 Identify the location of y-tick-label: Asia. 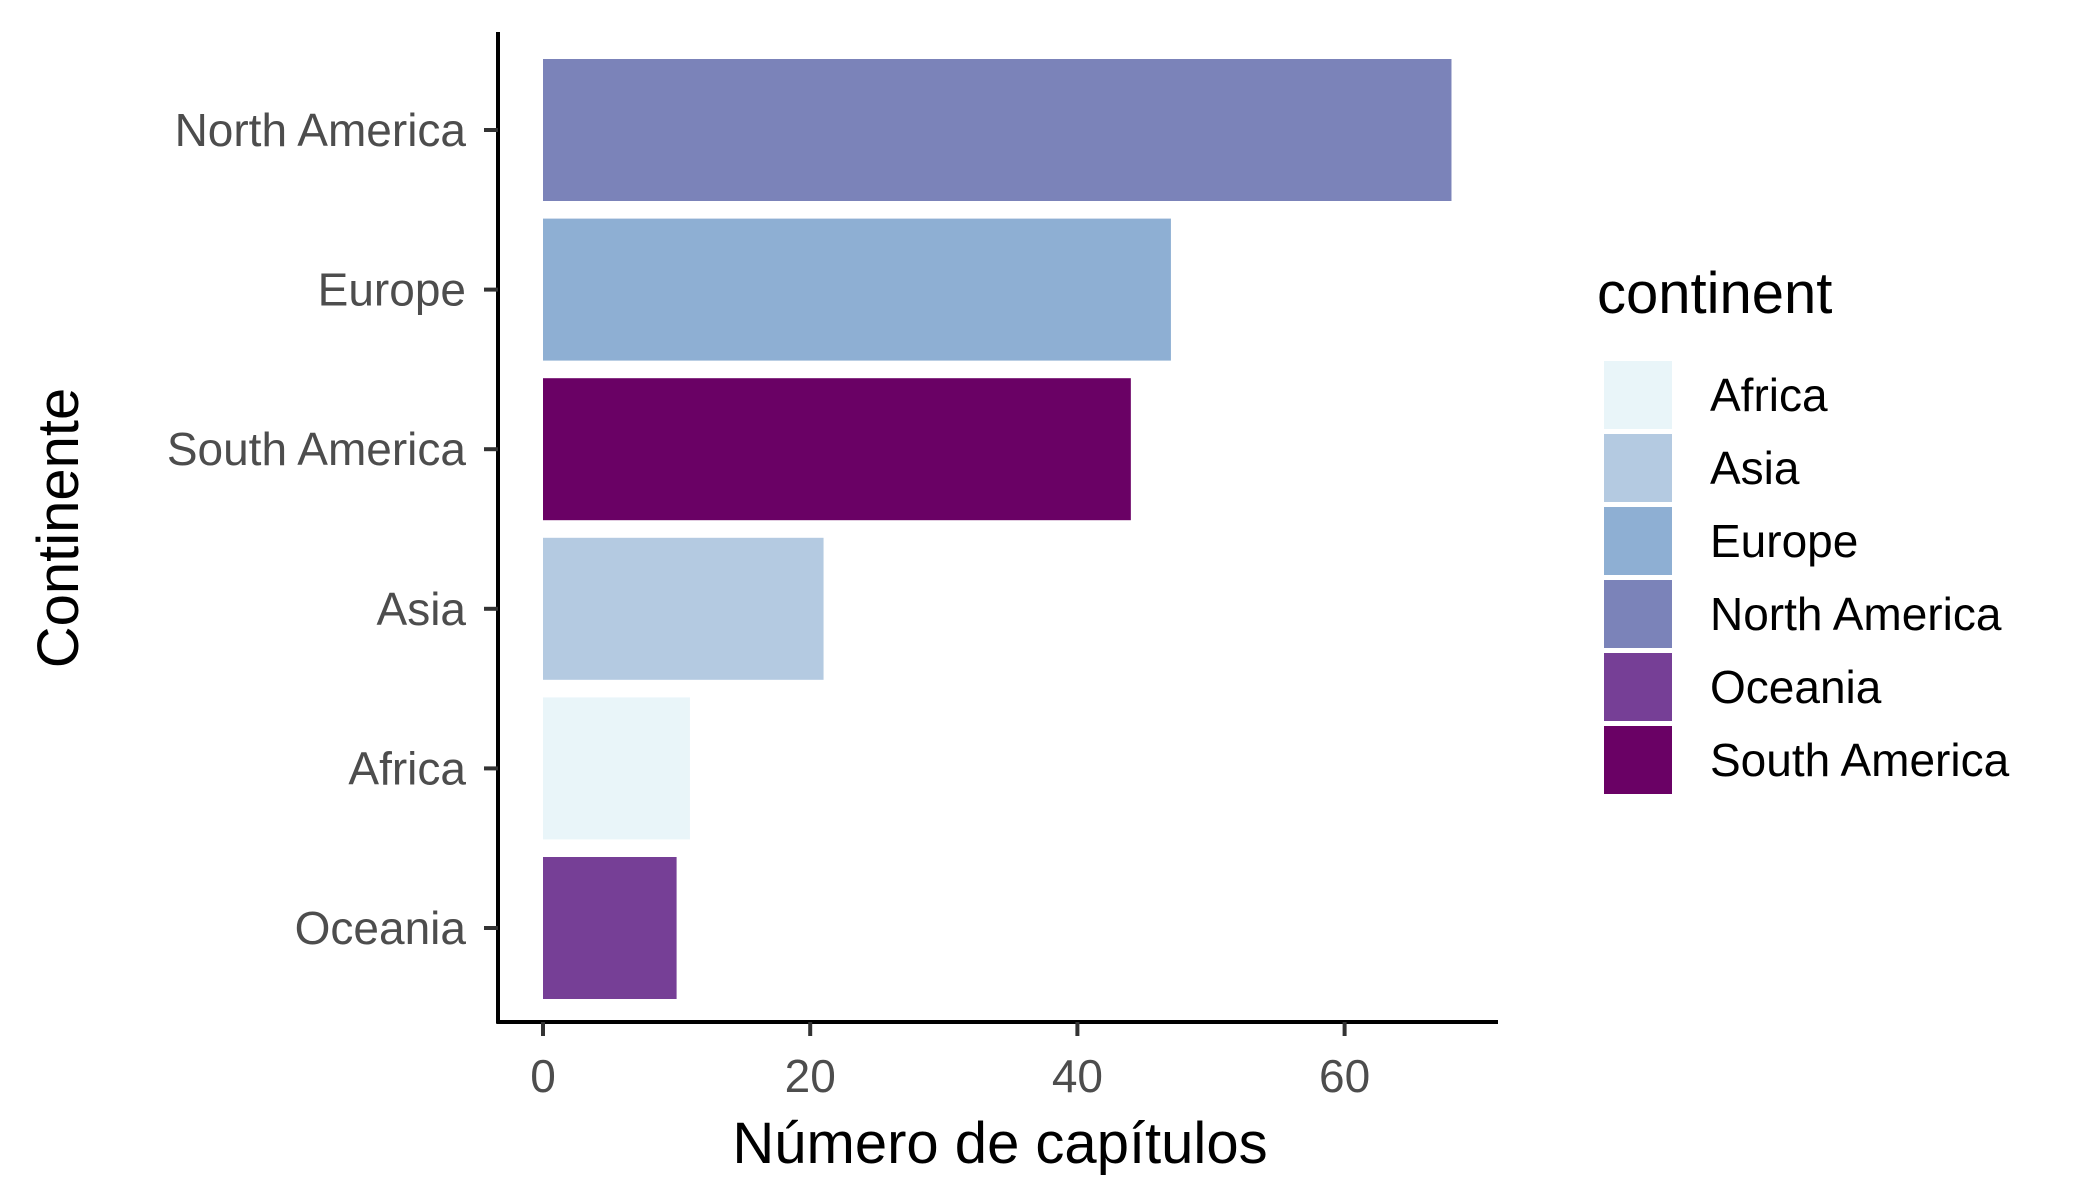
(422, 609).